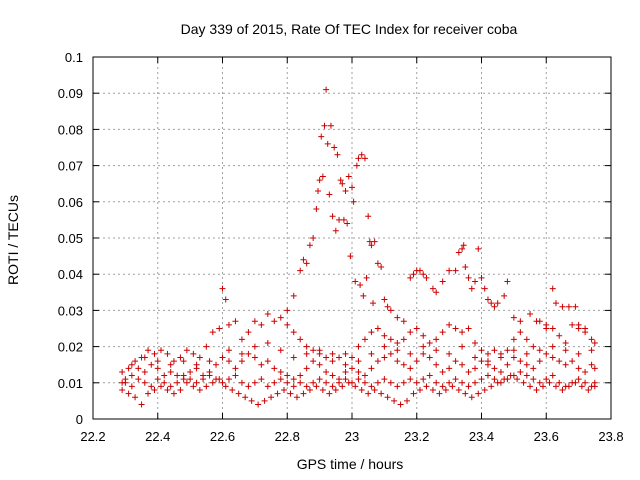 The height and width of the screenshot is (480, 640). Describe the element at coordinates (70, 383) in the screenshot. I see `y-tick-label: 0.01` at that location.